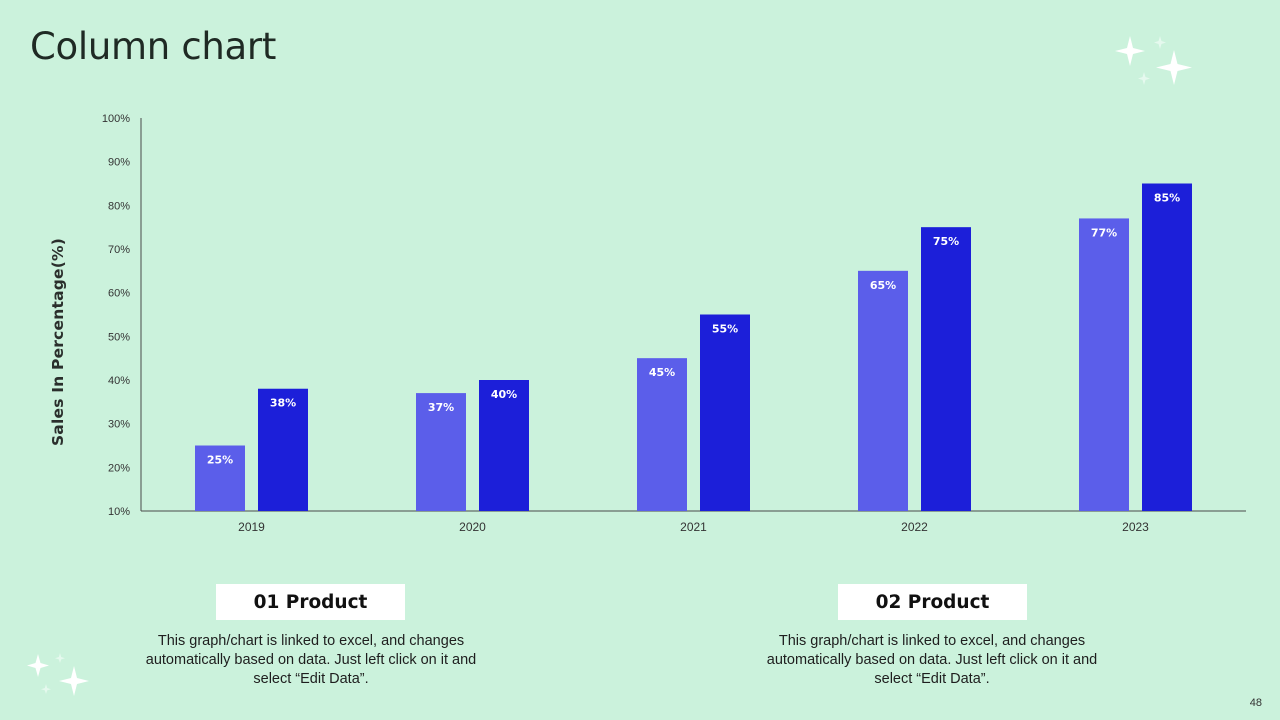 This screenshot has width=1280, height=720. I want to click on y-tick-label: 20%, so click(119, 468).